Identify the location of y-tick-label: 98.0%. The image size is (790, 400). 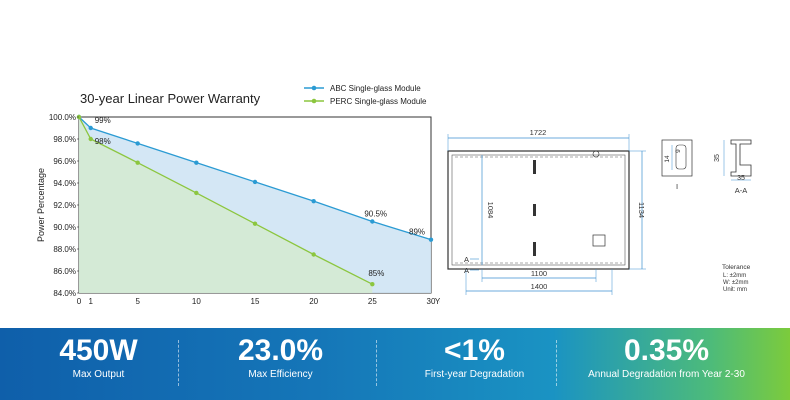
(64, 139).